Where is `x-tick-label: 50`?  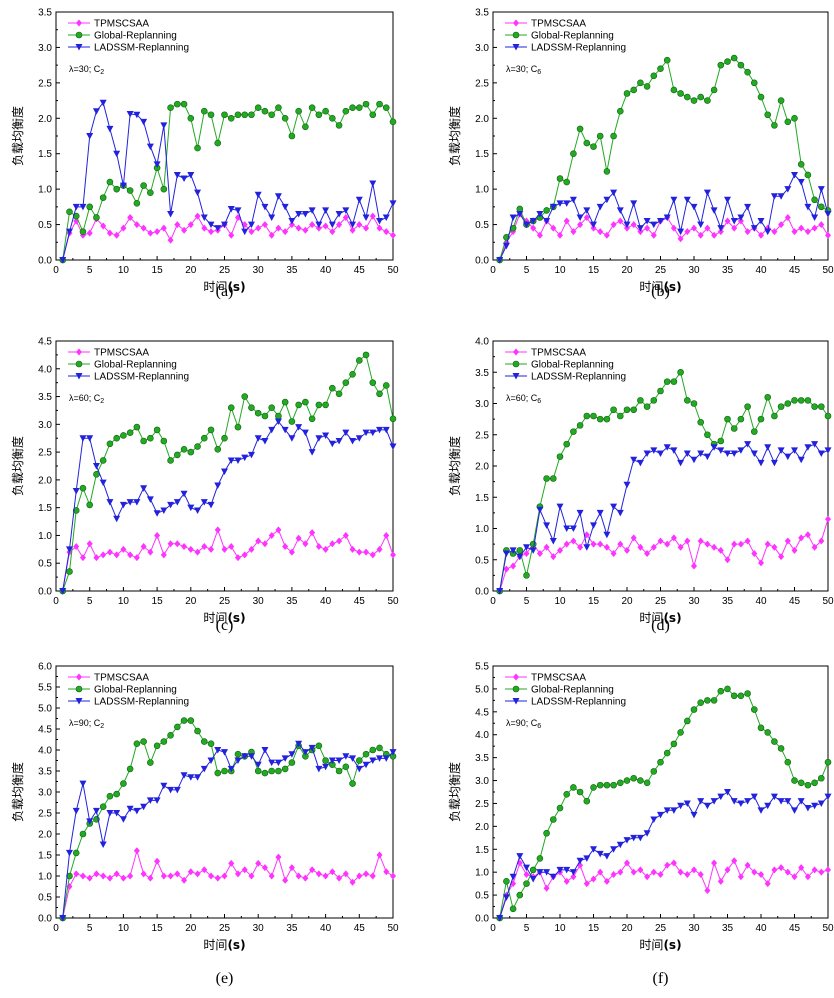 x-tick-label: 50 is located at coordinates (393, 928).